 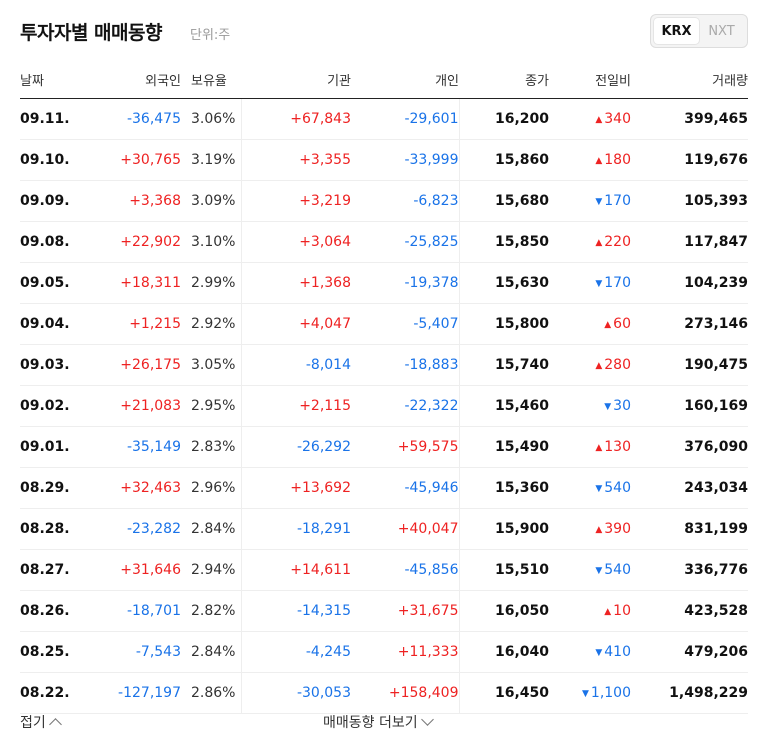 What do you see at coordinates (127, 570) in the screenshot?
I see `foreign-net-cell: +31,646` at bounding box center [127, 570].